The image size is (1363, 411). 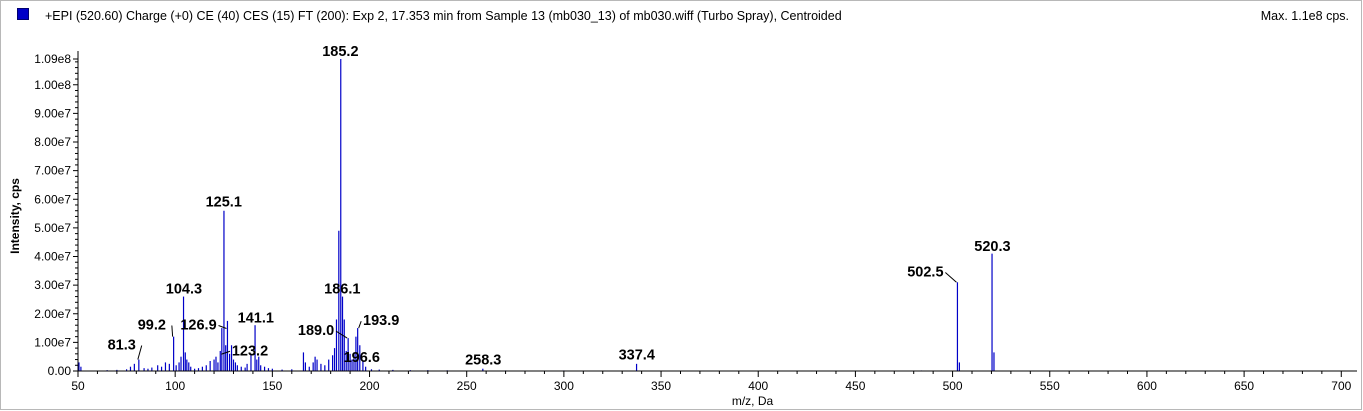 I want to click on peak-label: 520.3, so click(x=992, y=247).